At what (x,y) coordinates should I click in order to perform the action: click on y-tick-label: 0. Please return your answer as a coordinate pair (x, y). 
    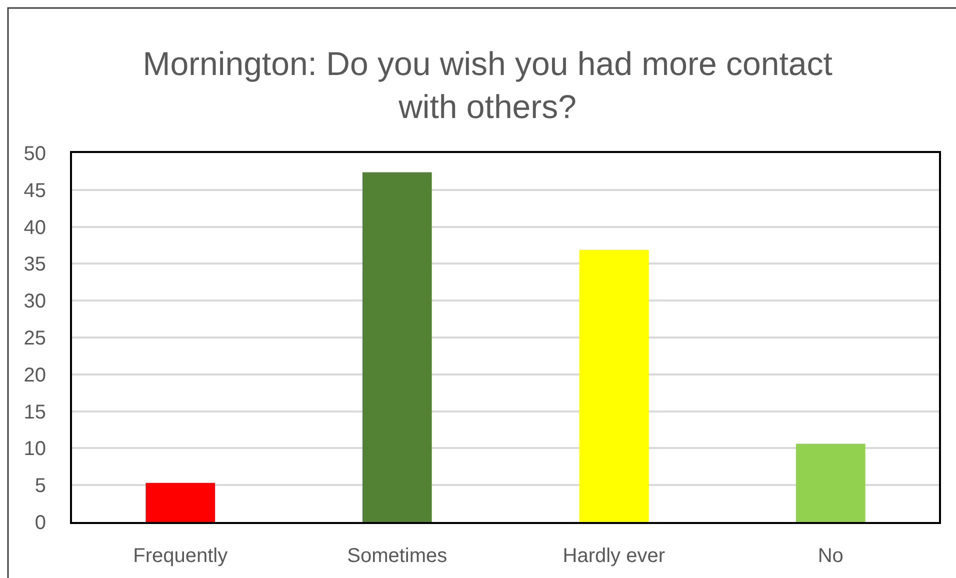
    Looking at the image, I should click on (40, 523).